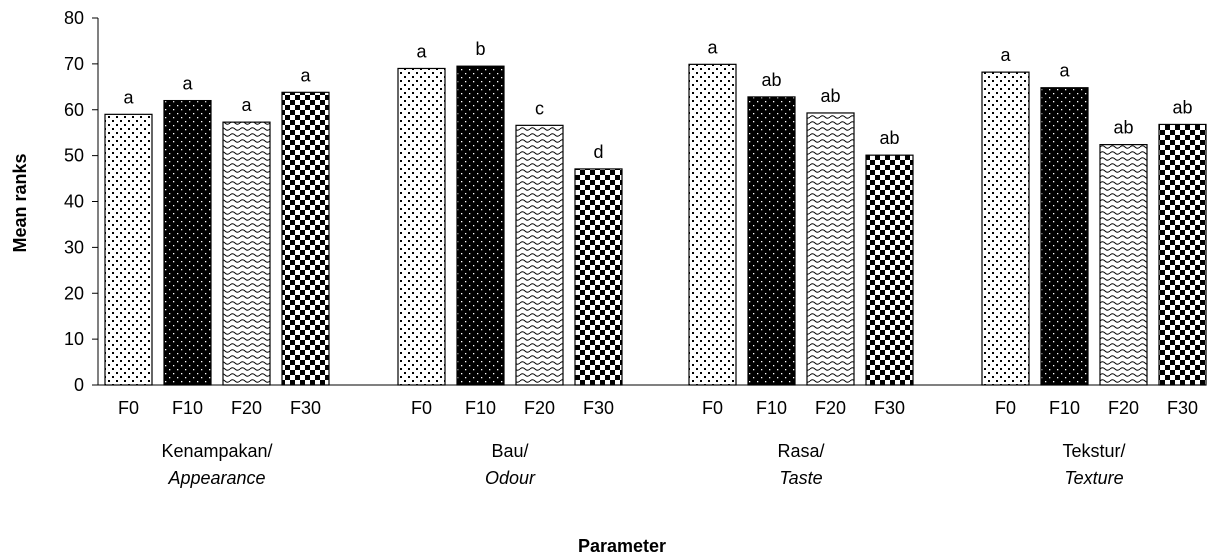 The width and height of the screenshot is (1209, 559). I want to click on y-tick-label: 0, so click(79, 385).